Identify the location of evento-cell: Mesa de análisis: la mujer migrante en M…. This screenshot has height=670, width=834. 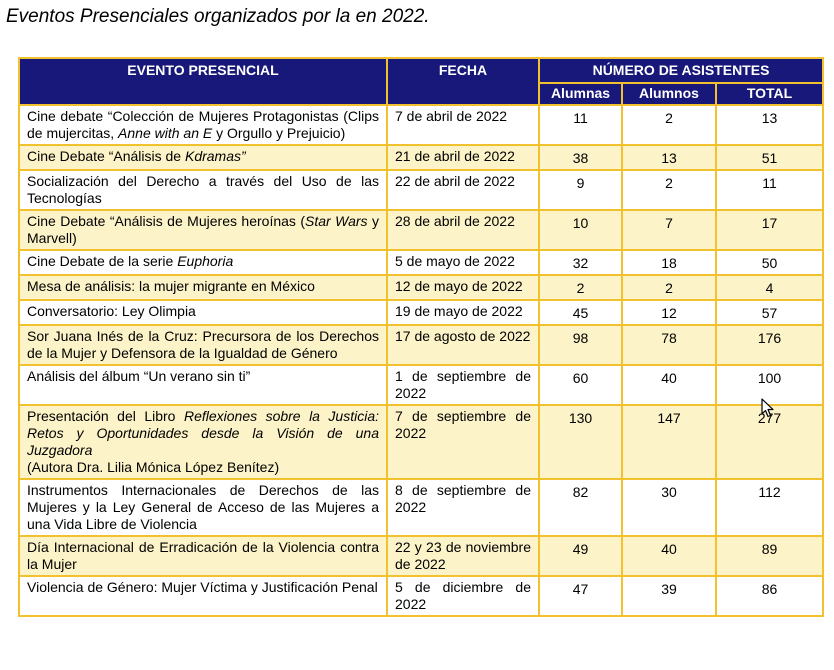
(203, 287).